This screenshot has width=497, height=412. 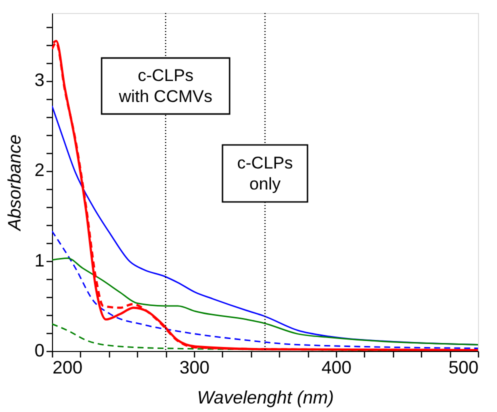 I want to click on y-tick-label: 0, so click(x=39, y=350).